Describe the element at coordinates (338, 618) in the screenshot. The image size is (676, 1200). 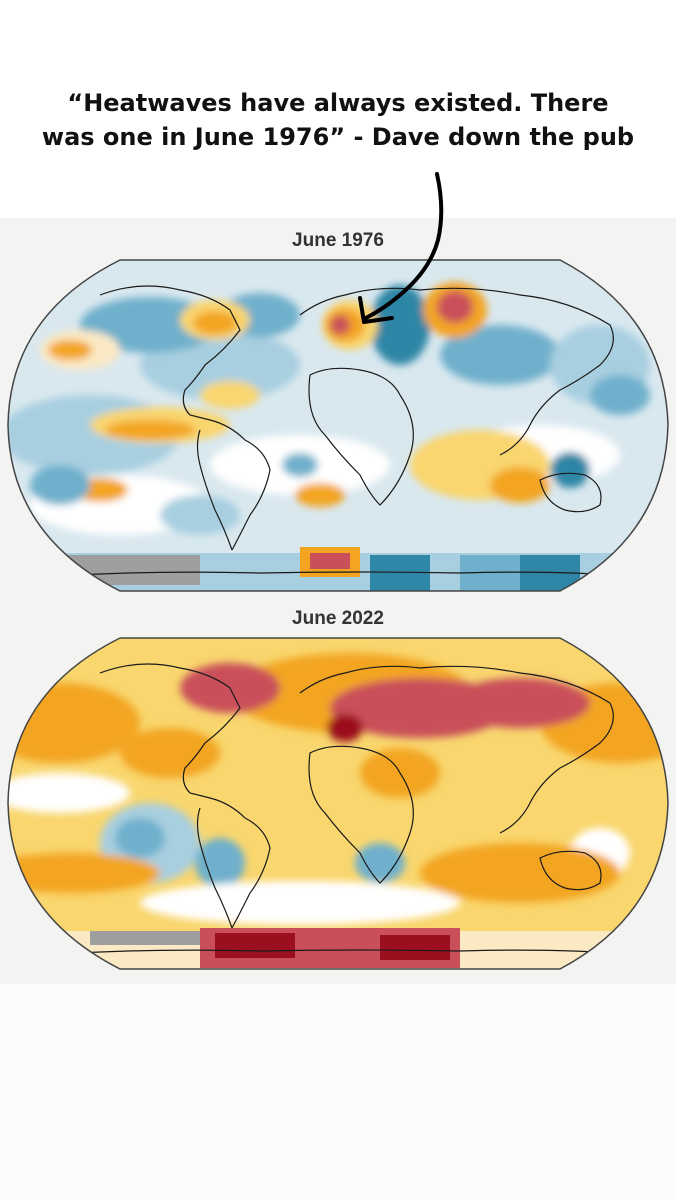
I see `map-title-2022: June 2022` at that location.